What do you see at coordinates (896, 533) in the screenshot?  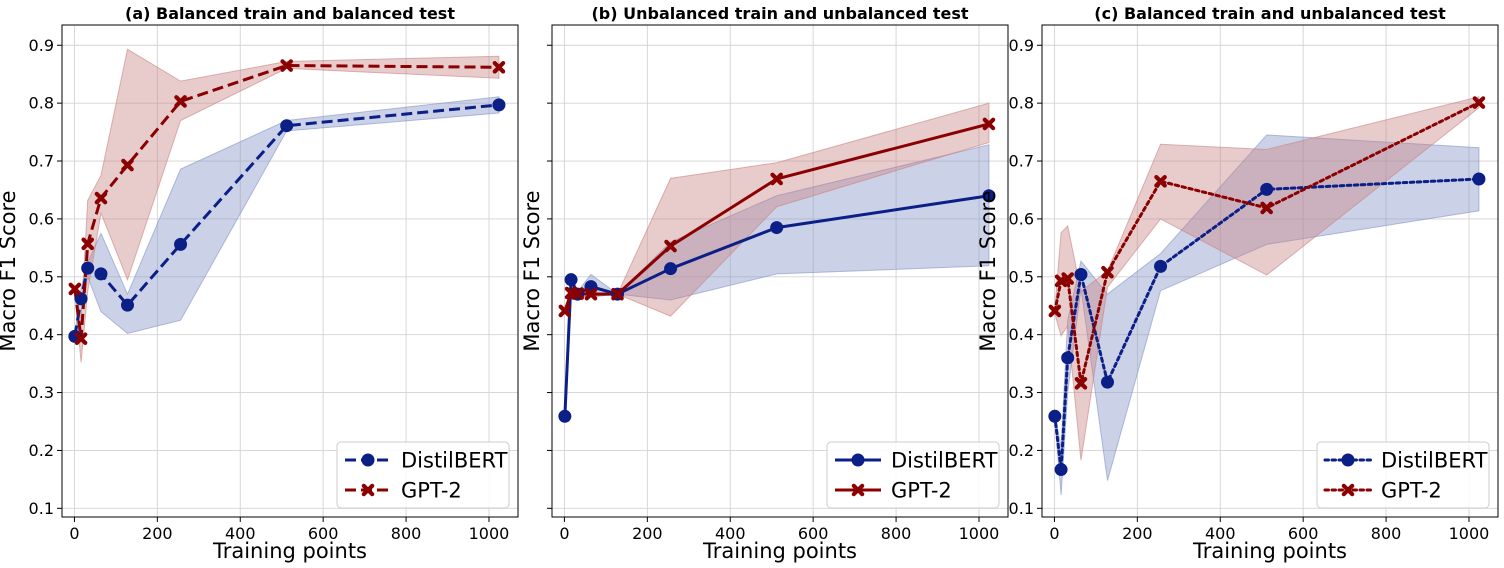 I see `x-tick-label: 800` at bounding box center [896, 533].